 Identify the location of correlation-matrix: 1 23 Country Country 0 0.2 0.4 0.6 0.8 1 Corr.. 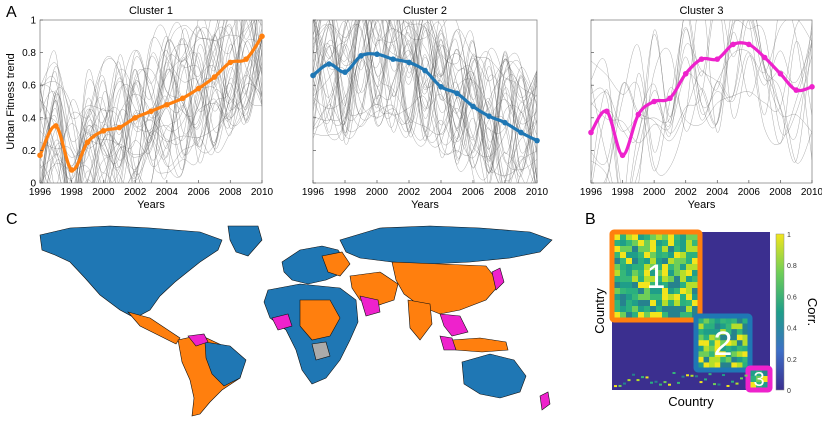
(706, 319).